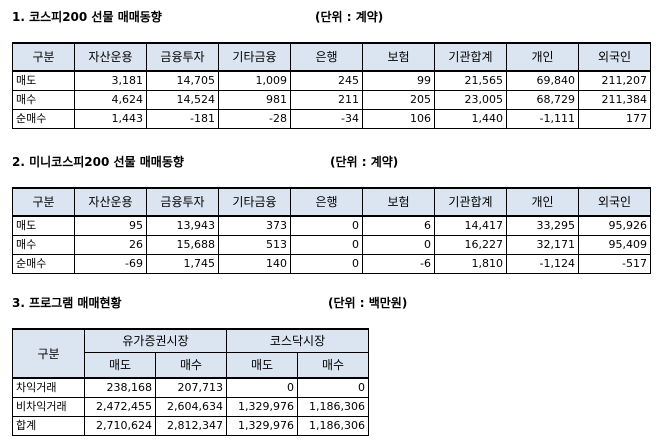 This screenshot has height=444, width=658. What do you see at coordinates (191, 365) in the screenshot?
I see `header-sub-buy: 매수` at bounding box center [191, 365].